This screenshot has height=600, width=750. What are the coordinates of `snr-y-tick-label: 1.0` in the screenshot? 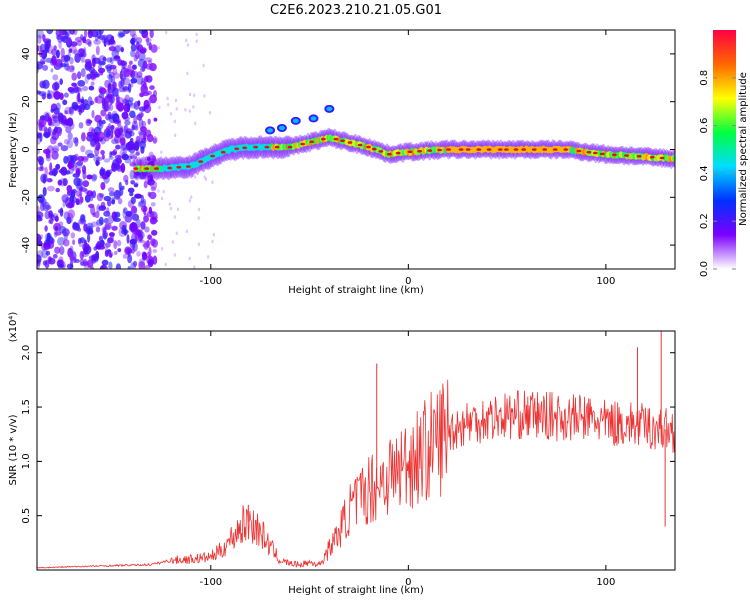 It's located at (26, 461).